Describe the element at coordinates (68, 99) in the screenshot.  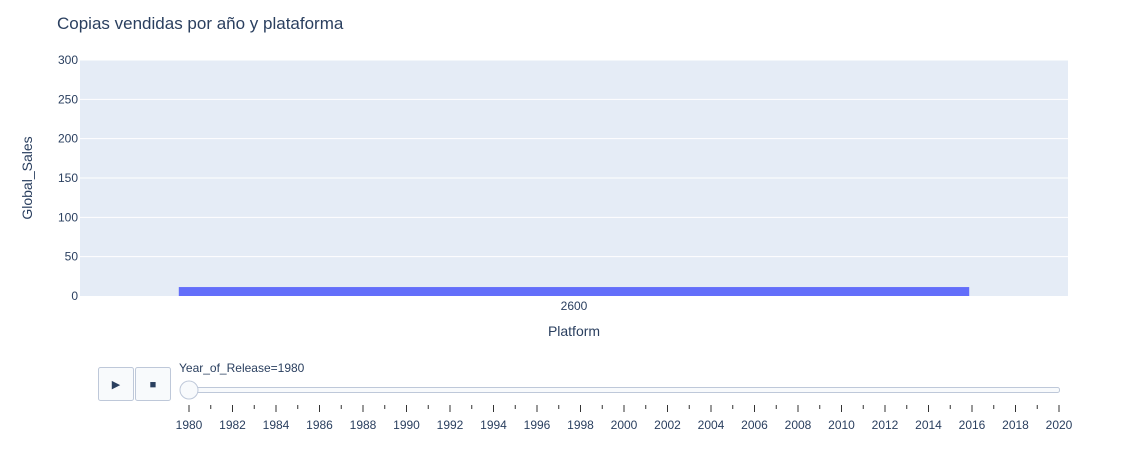
I see `y-tick-label: 250` at that location.